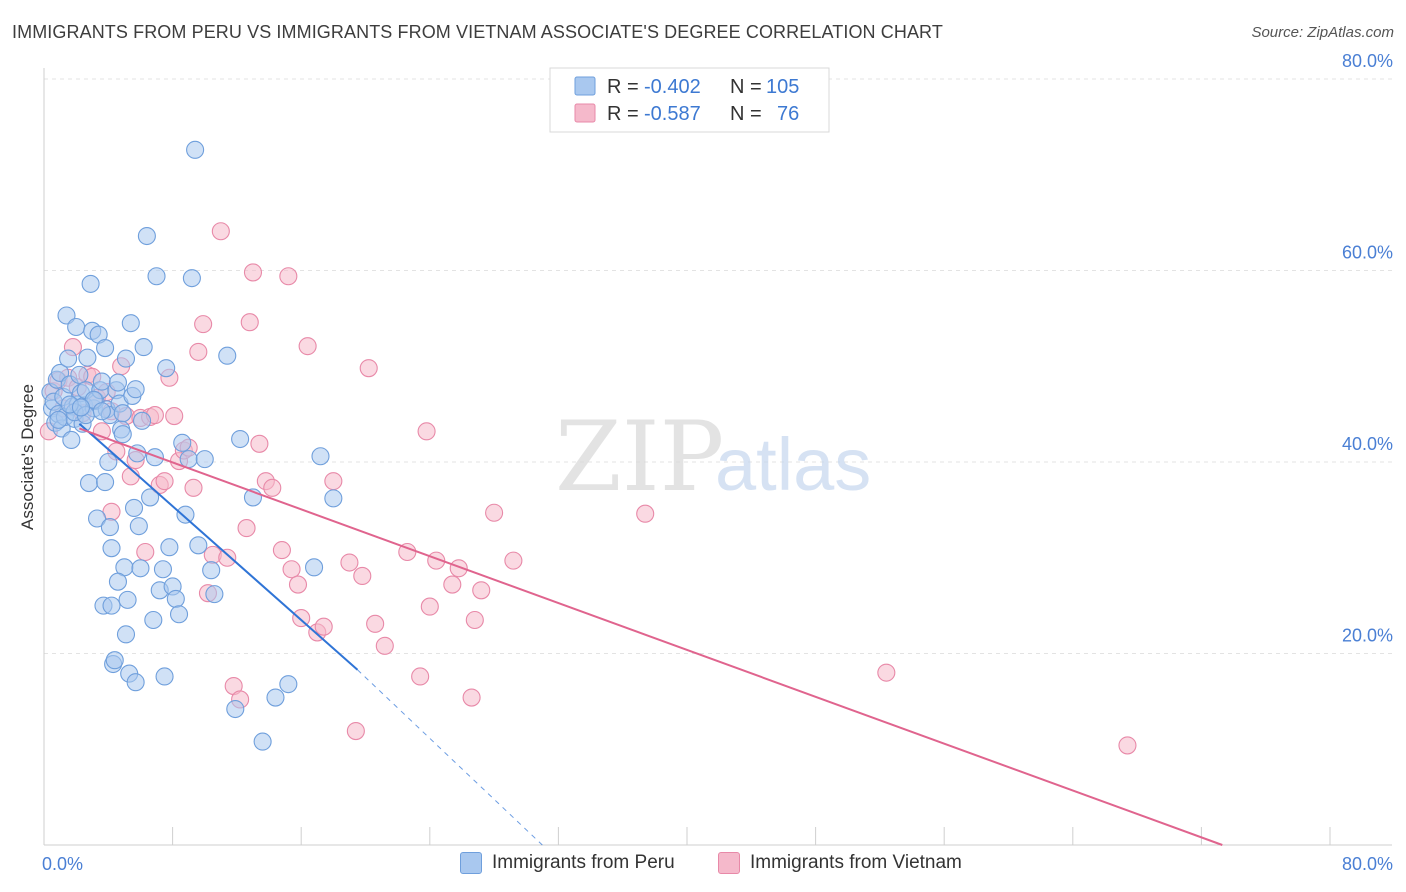  Describe the element at coordinates (623, 114) in the screenshot. I see `legend-vietnam-r-label: R =` at that location.